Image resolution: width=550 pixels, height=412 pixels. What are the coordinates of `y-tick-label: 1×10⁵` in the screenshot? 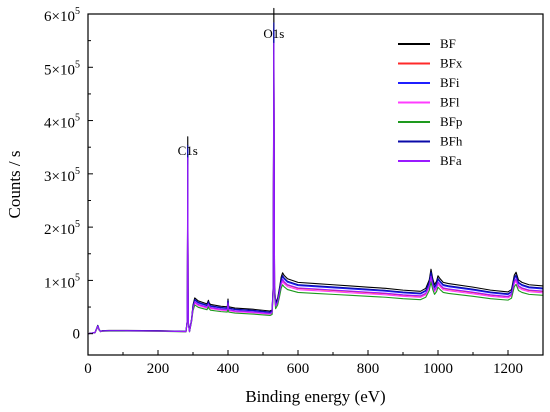 It's located at (62, 281).